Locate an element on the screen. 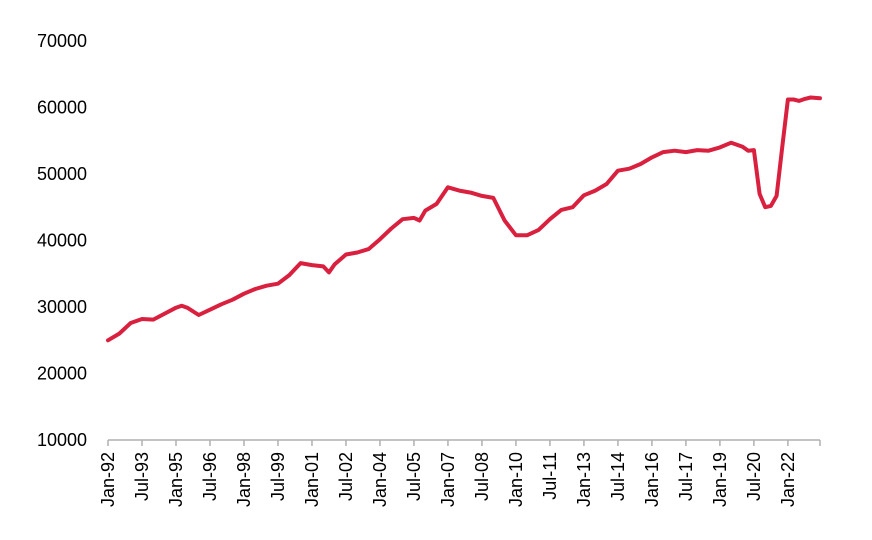 The image size is (872, 540). x-tick-label: Jan-01 is located at coordinates (312, 479).